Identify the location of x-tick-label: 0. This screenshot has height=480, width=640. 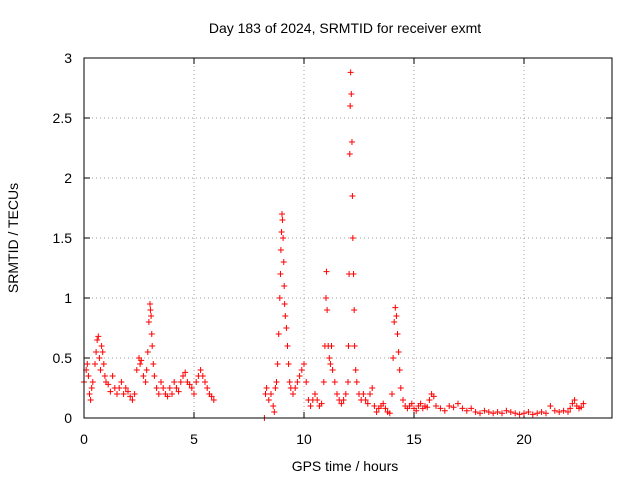
(84, 439).